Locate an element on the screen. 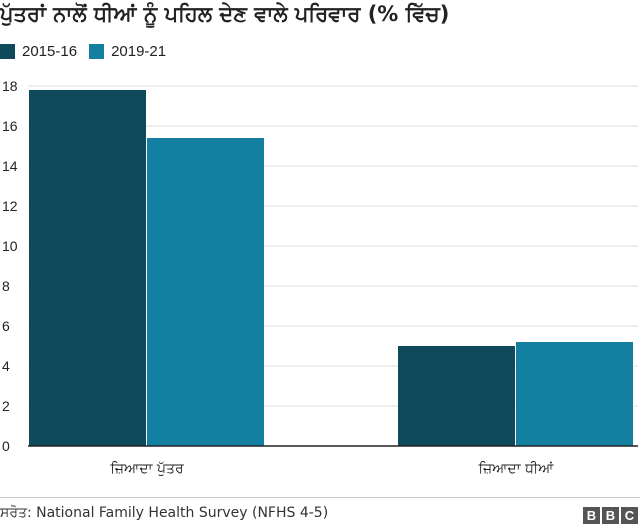 The width and height of the screenshot is (640, 527). y-tick-label: 12 is located at coordinates (10, 206).